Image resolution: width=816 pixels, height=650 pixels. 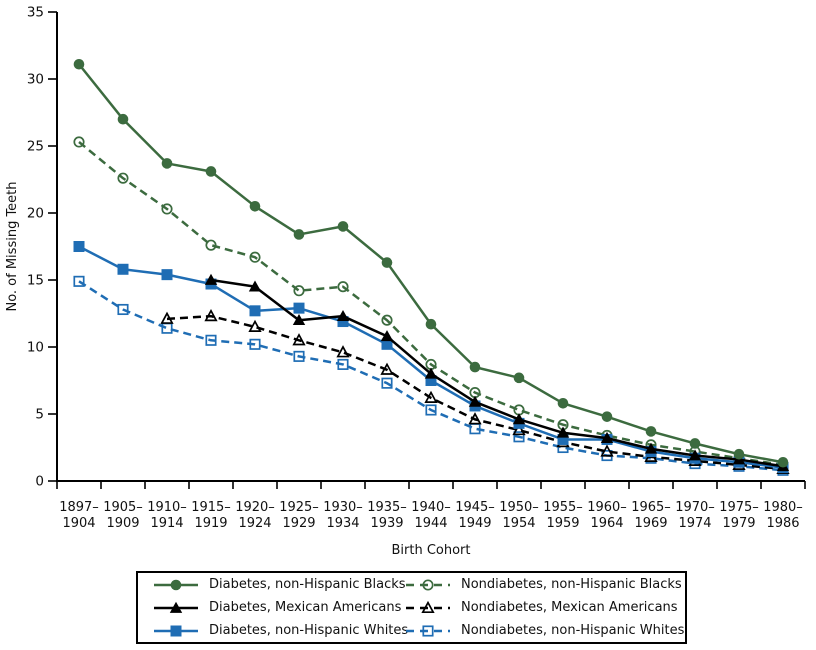 I want to click on x-tick-label: 1950–, so click(x=519, y=507).